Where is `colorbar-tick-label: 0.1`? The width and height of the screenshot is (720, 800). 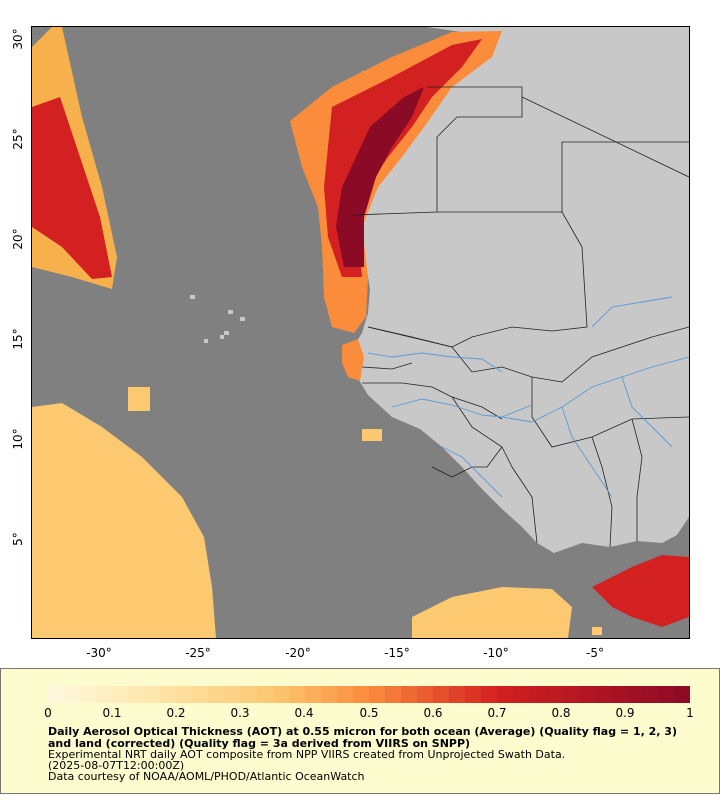 colorbar-tick-label: 0.1 is located at coordinates (112, 713).